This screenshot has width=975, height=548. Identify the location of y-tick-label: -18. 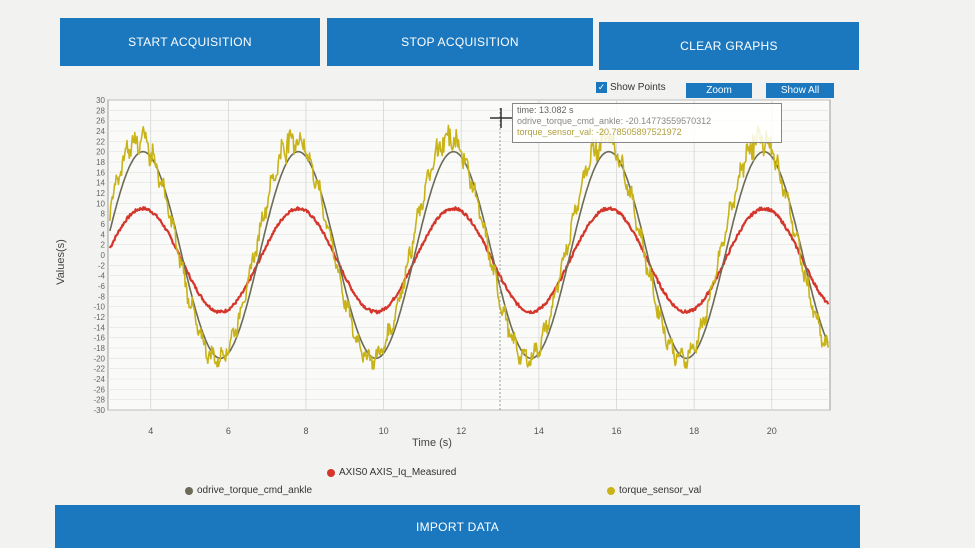
(99, 348).